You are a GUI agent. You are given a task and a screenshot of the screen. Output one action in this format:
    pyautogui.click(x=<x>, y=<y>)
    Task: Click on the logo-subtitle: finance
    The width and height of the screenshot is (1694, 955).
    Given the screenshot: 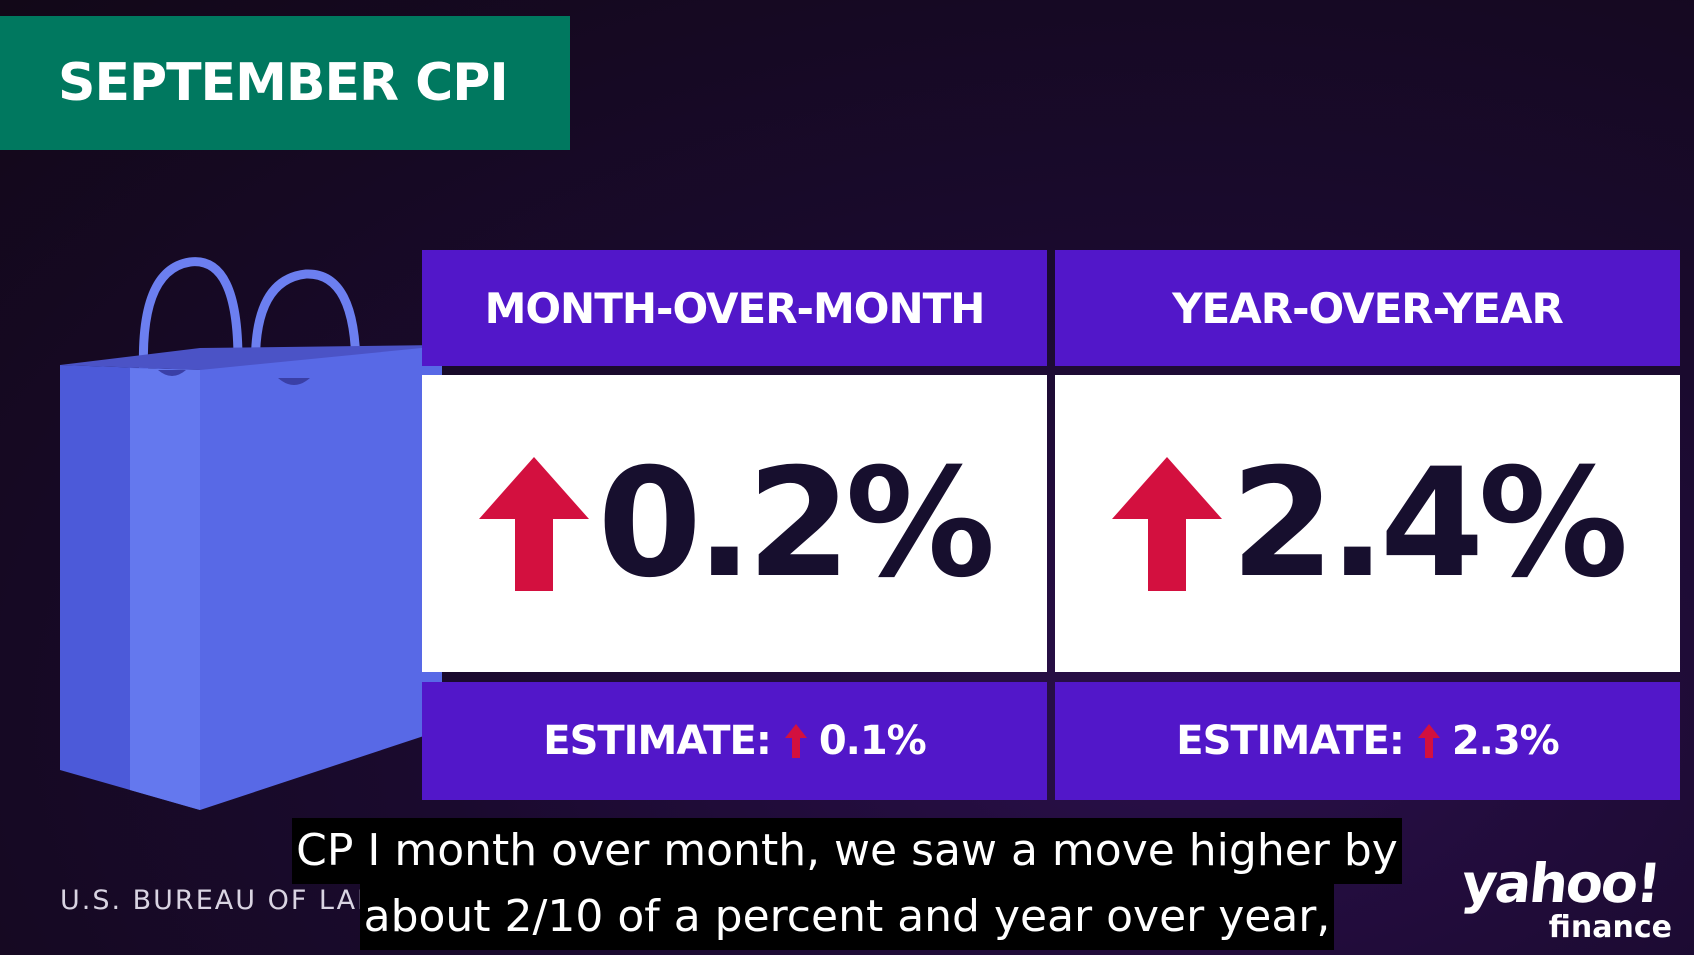 What is the action you would take?
    pyautogui.click(x=1610, y=927)
    